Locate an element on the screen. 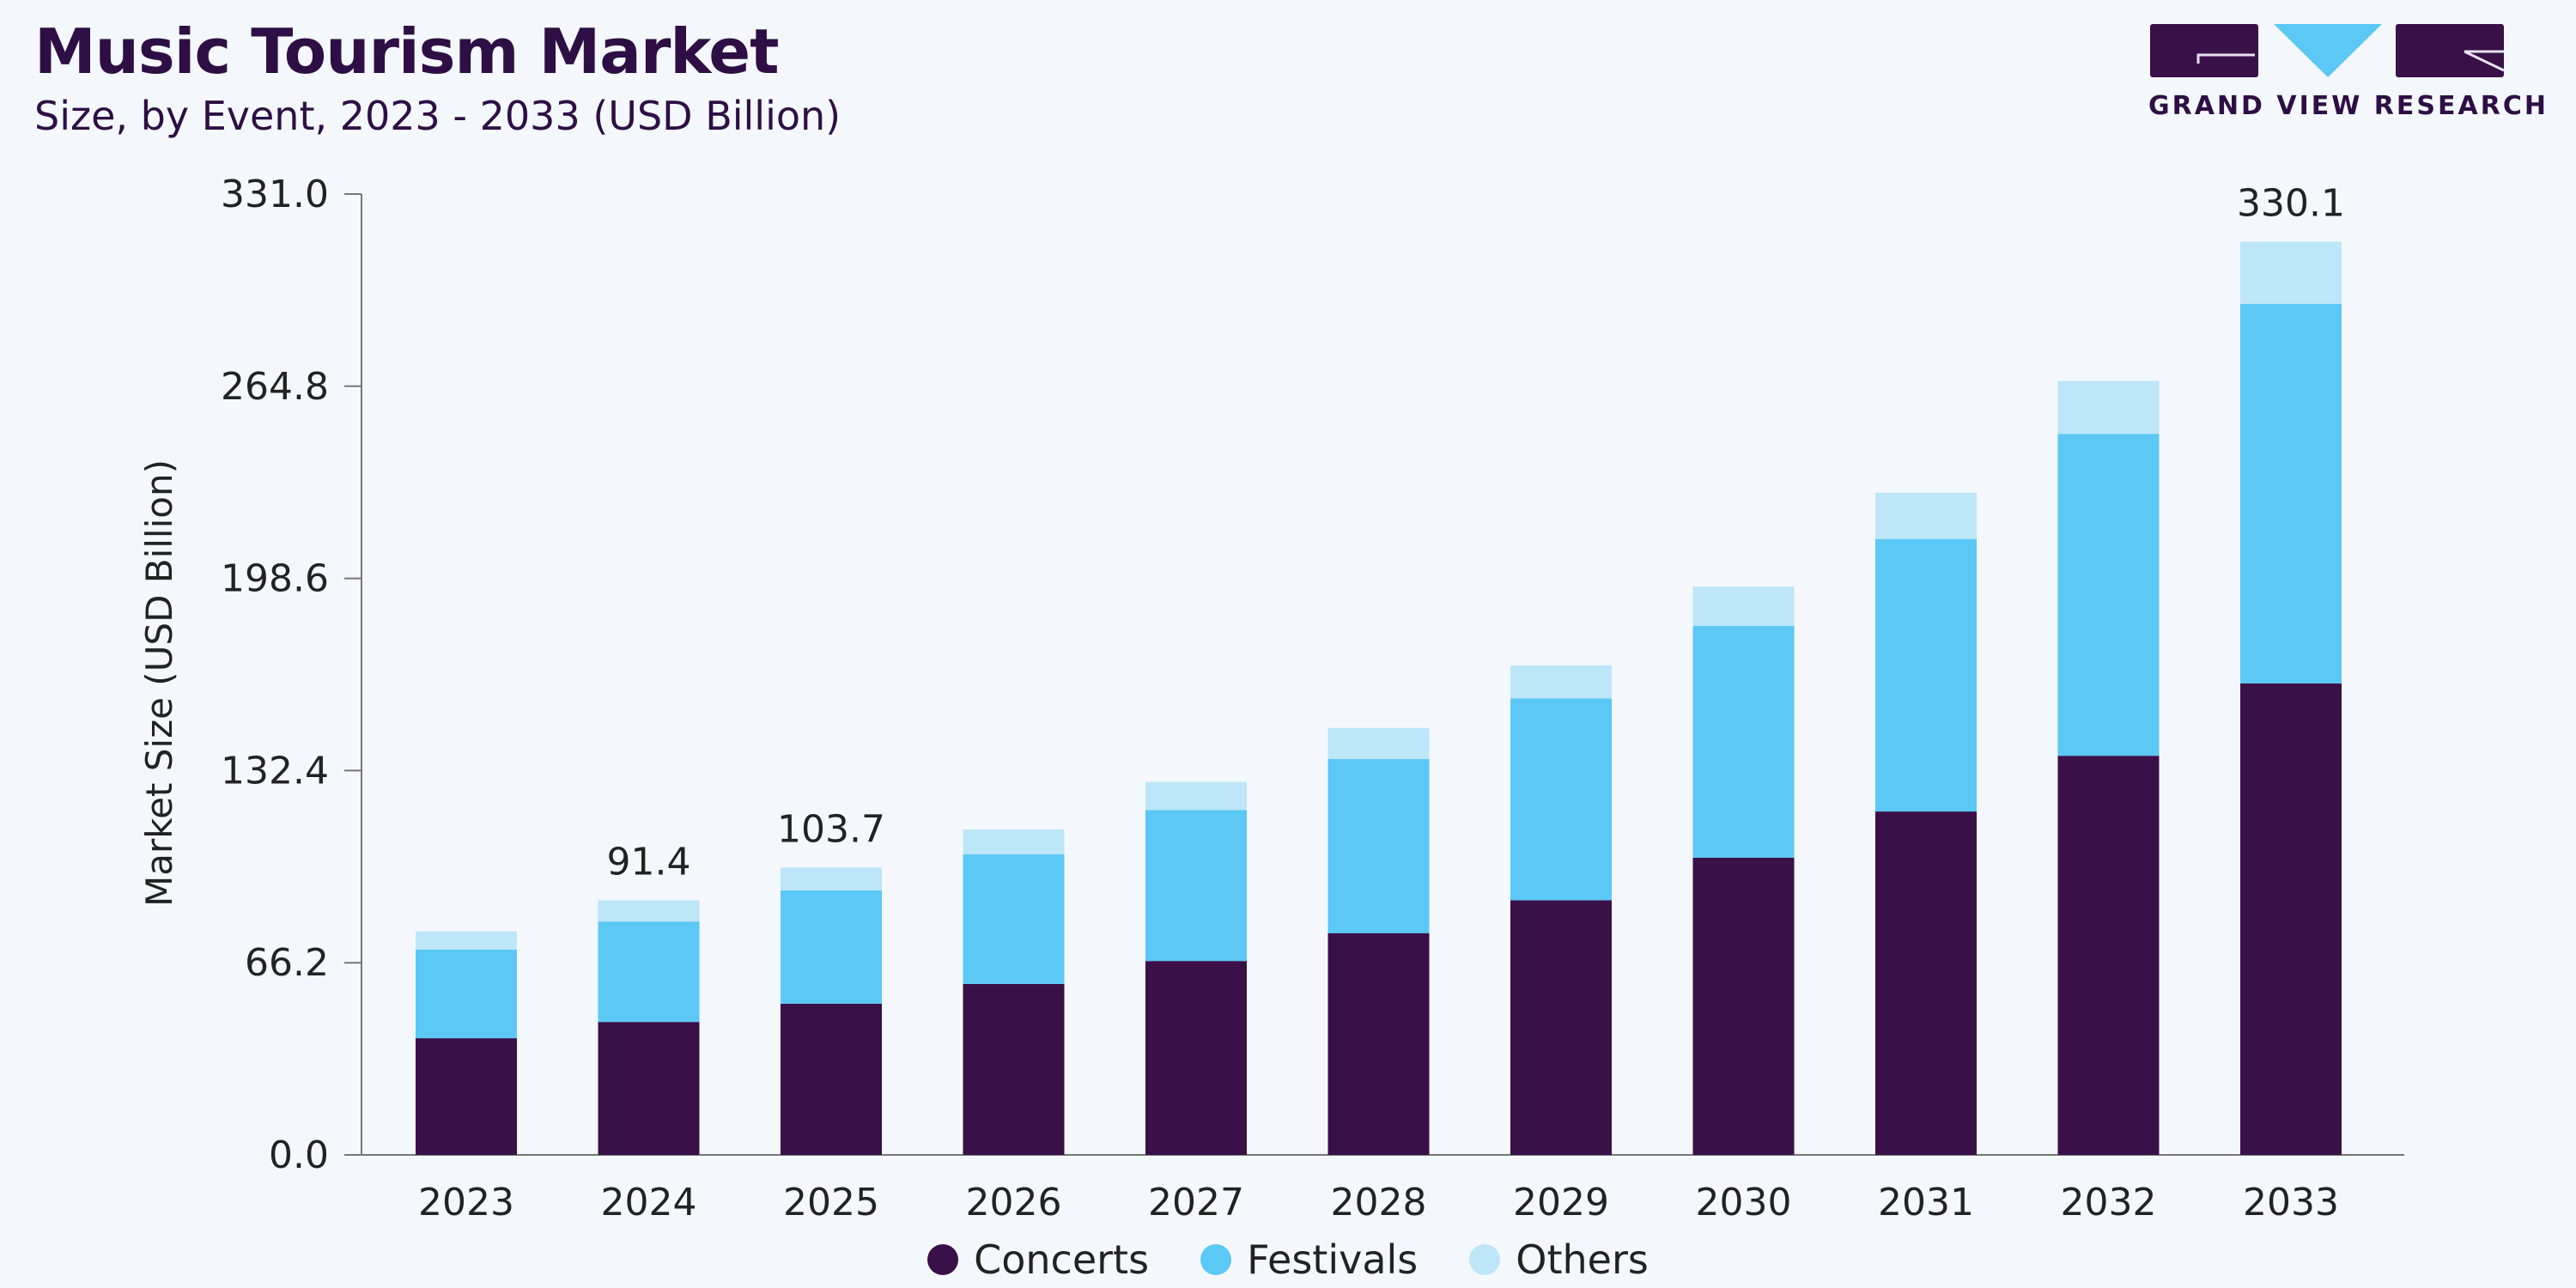 The width and height of the screenshot is (2576, 1288). x-tick-label: 2032 is located at coordinates (2109, 1202).